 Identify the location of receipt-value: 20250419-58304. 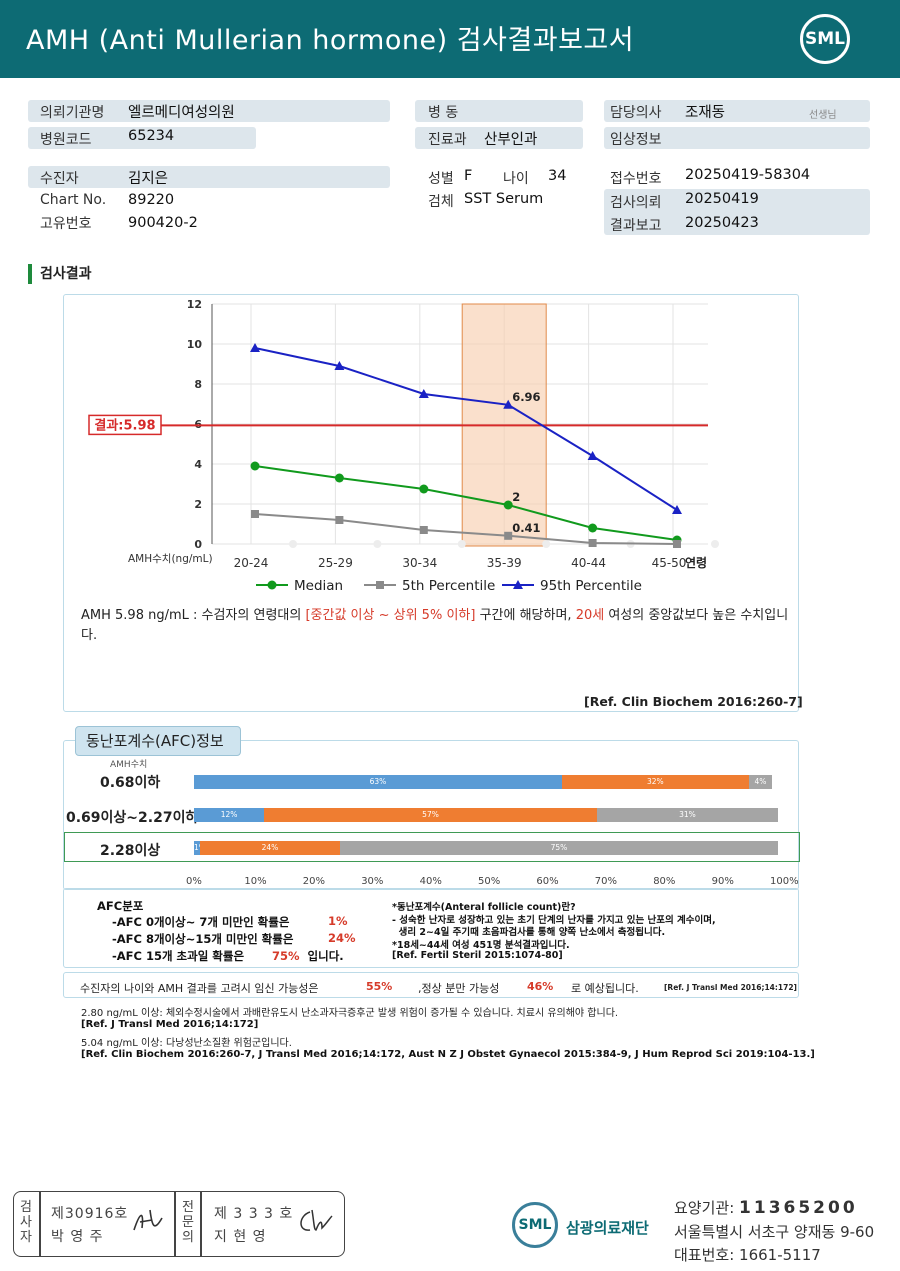
(748, 175).